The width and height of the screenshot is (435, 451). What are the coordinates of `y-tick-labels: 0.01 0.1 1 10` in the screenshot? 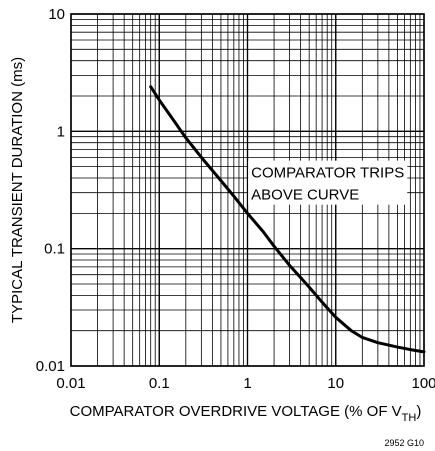 It's located at (50, 190).